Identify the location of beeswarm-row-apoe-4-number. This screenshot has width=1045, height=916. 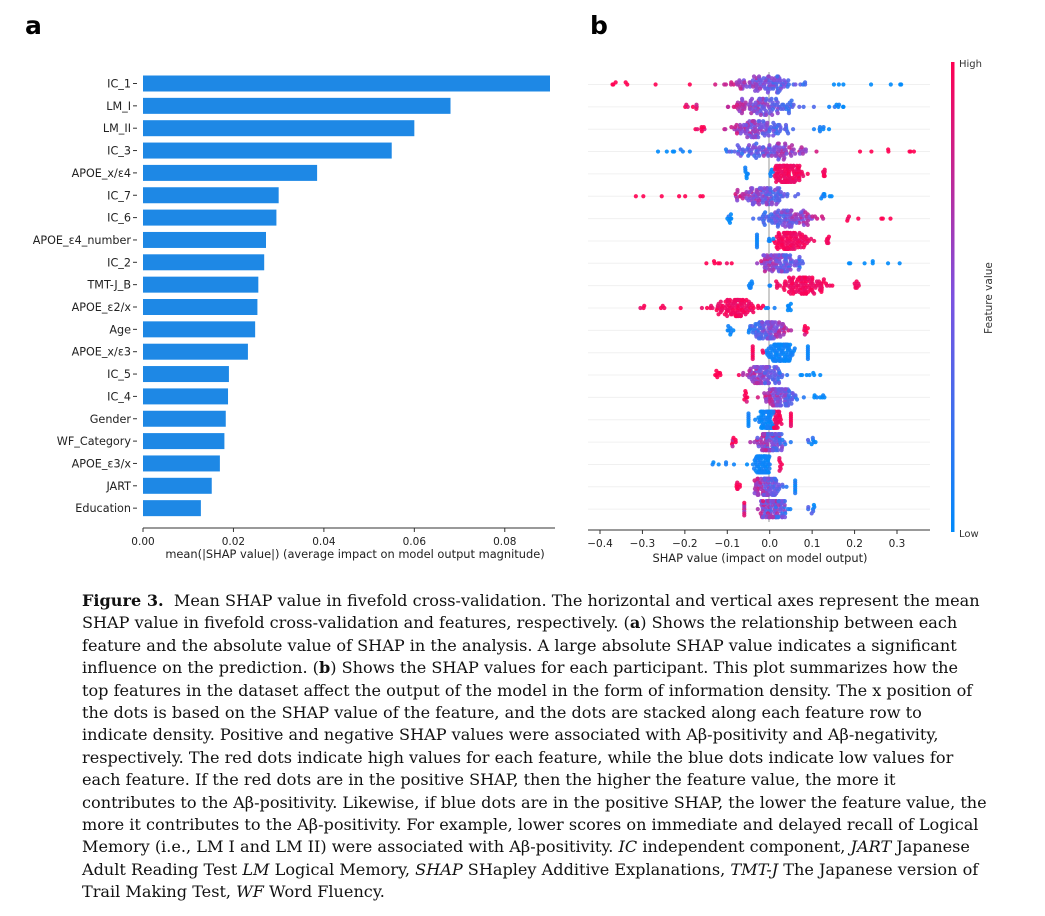
(793, 241).